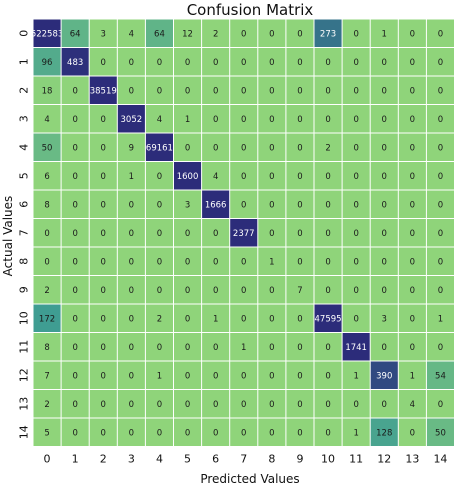  What do you see at coordinates (24, 175) in the screenshot?
I see `y-tick-label: 5` at bounding box center [24, 175].